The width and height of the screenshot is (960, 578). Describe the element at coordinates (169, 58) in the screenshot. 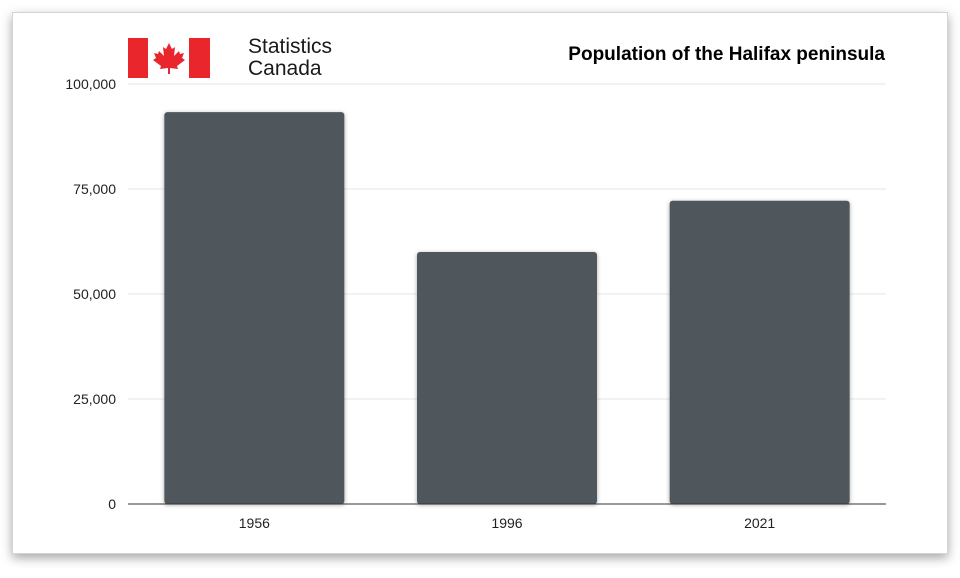

I see `canada-flag-icon` at that location.